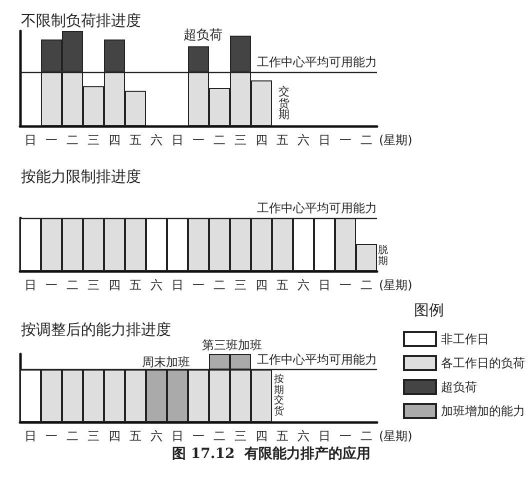 The image size is (532, 481). I want to click on text: 脱期, so click(383, 256).